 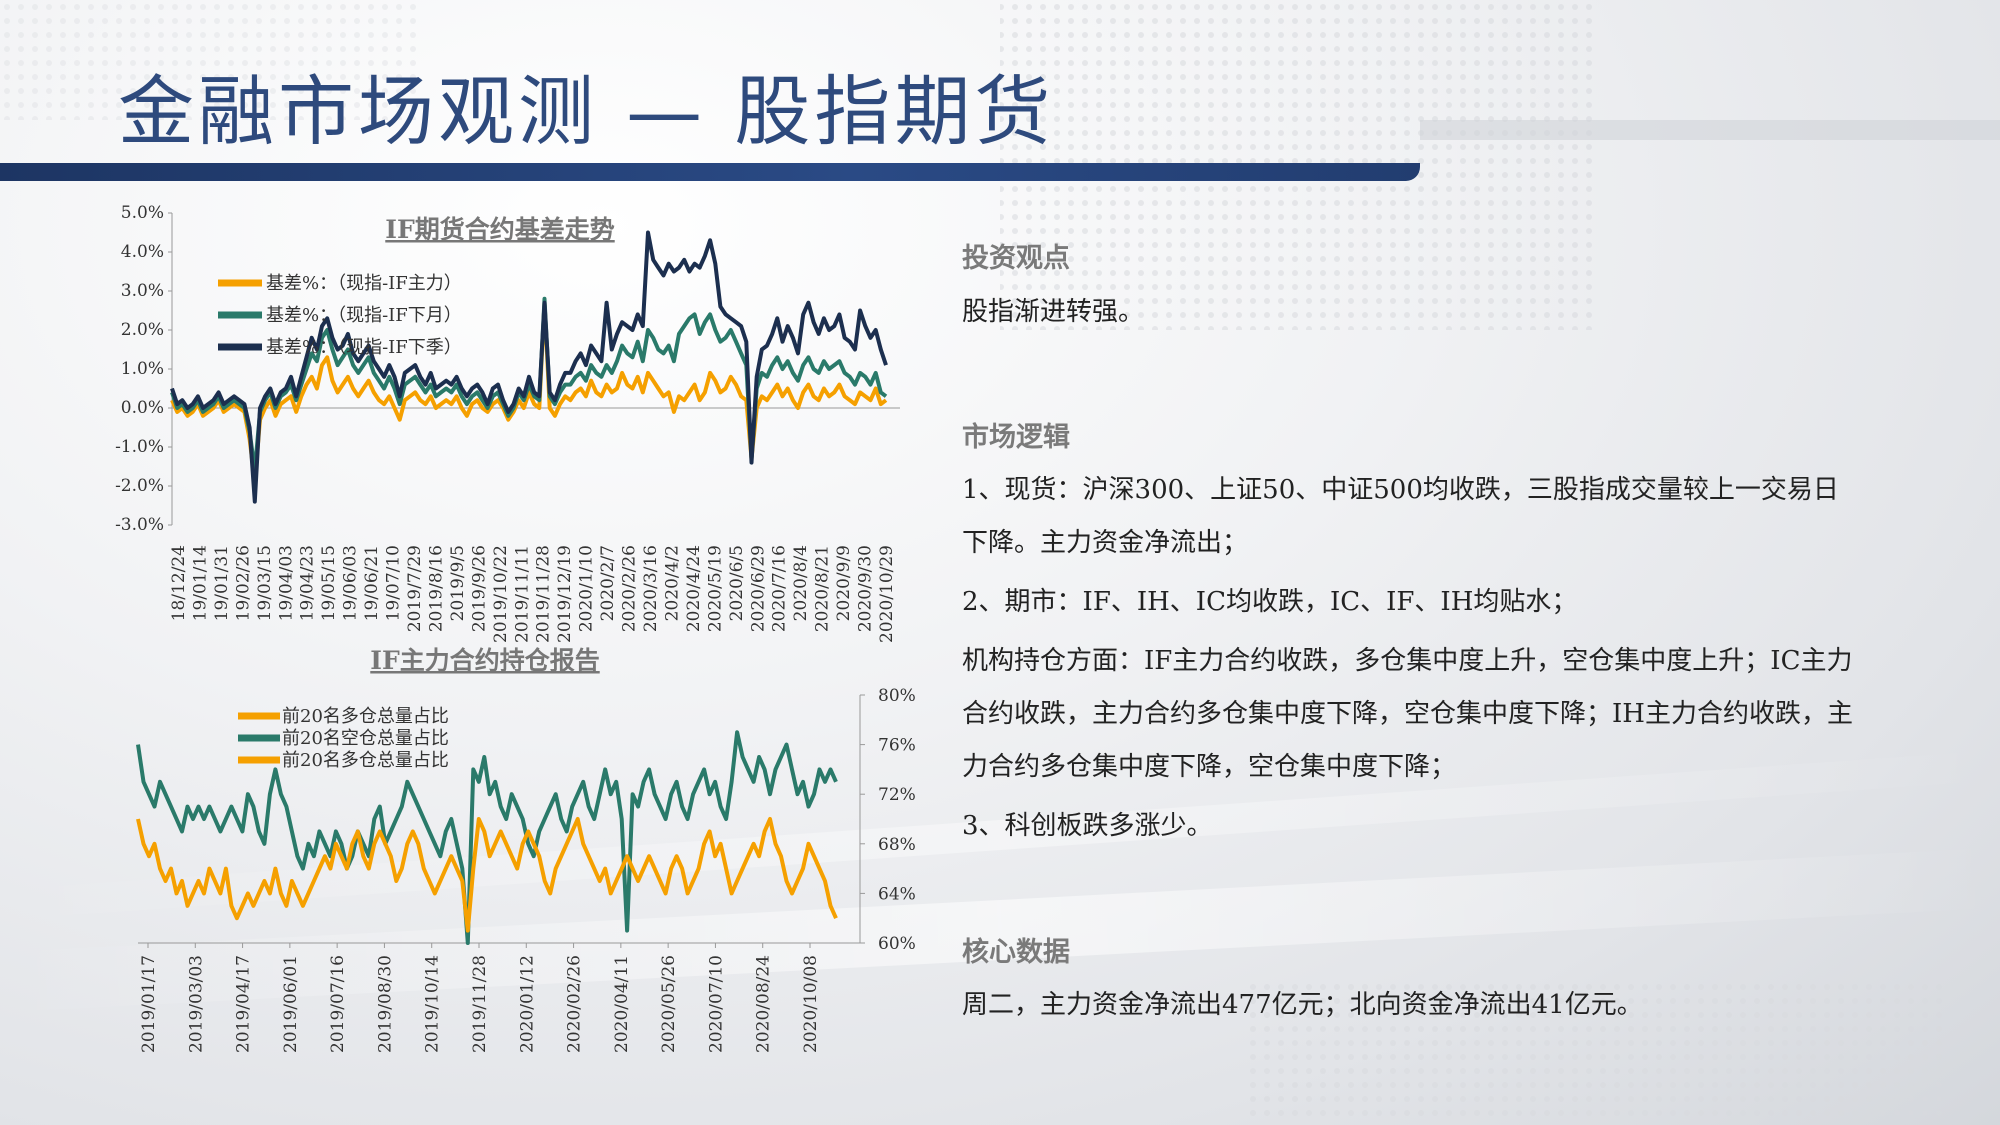 What do you see at coordinates (139, 447) in the screenshot?
I see `y-tick-label: -1.0%` at bounding box center [139, 447].